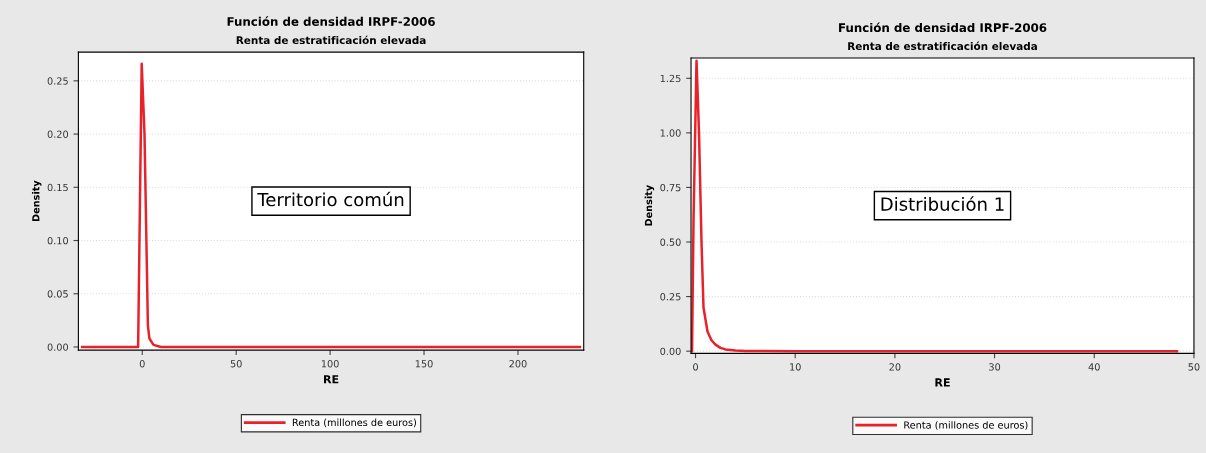 This screenshot has width=1206, height=453. Describe the element at coordinates (670, 242) in the screenshot. I see `y-tick-label: 0.50` at that location.